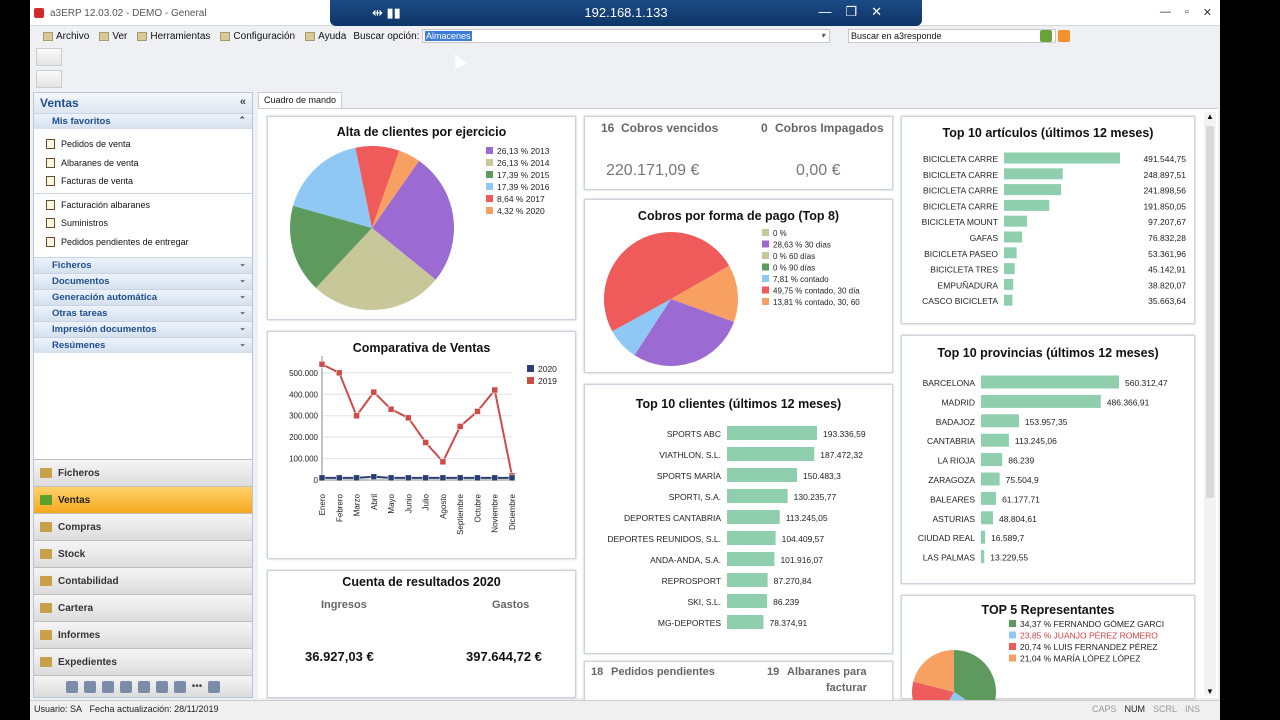  What do you see at coordinates (46, 500) in the screenshot?
I see `sales-icon` at bounding box center [46, 500].